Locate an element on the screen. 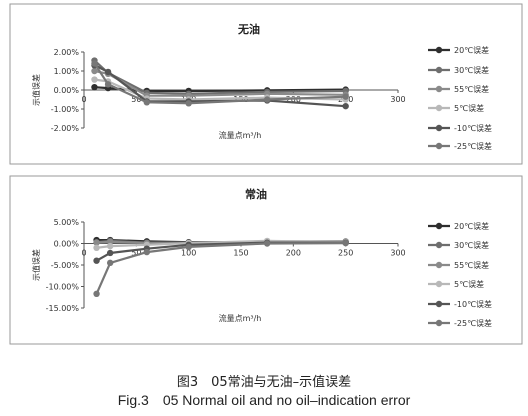 This screenshot has height=416, width=528. caption-chinese: 图3 05常油与无油–示值误差 is located at coordinates (264, 382).